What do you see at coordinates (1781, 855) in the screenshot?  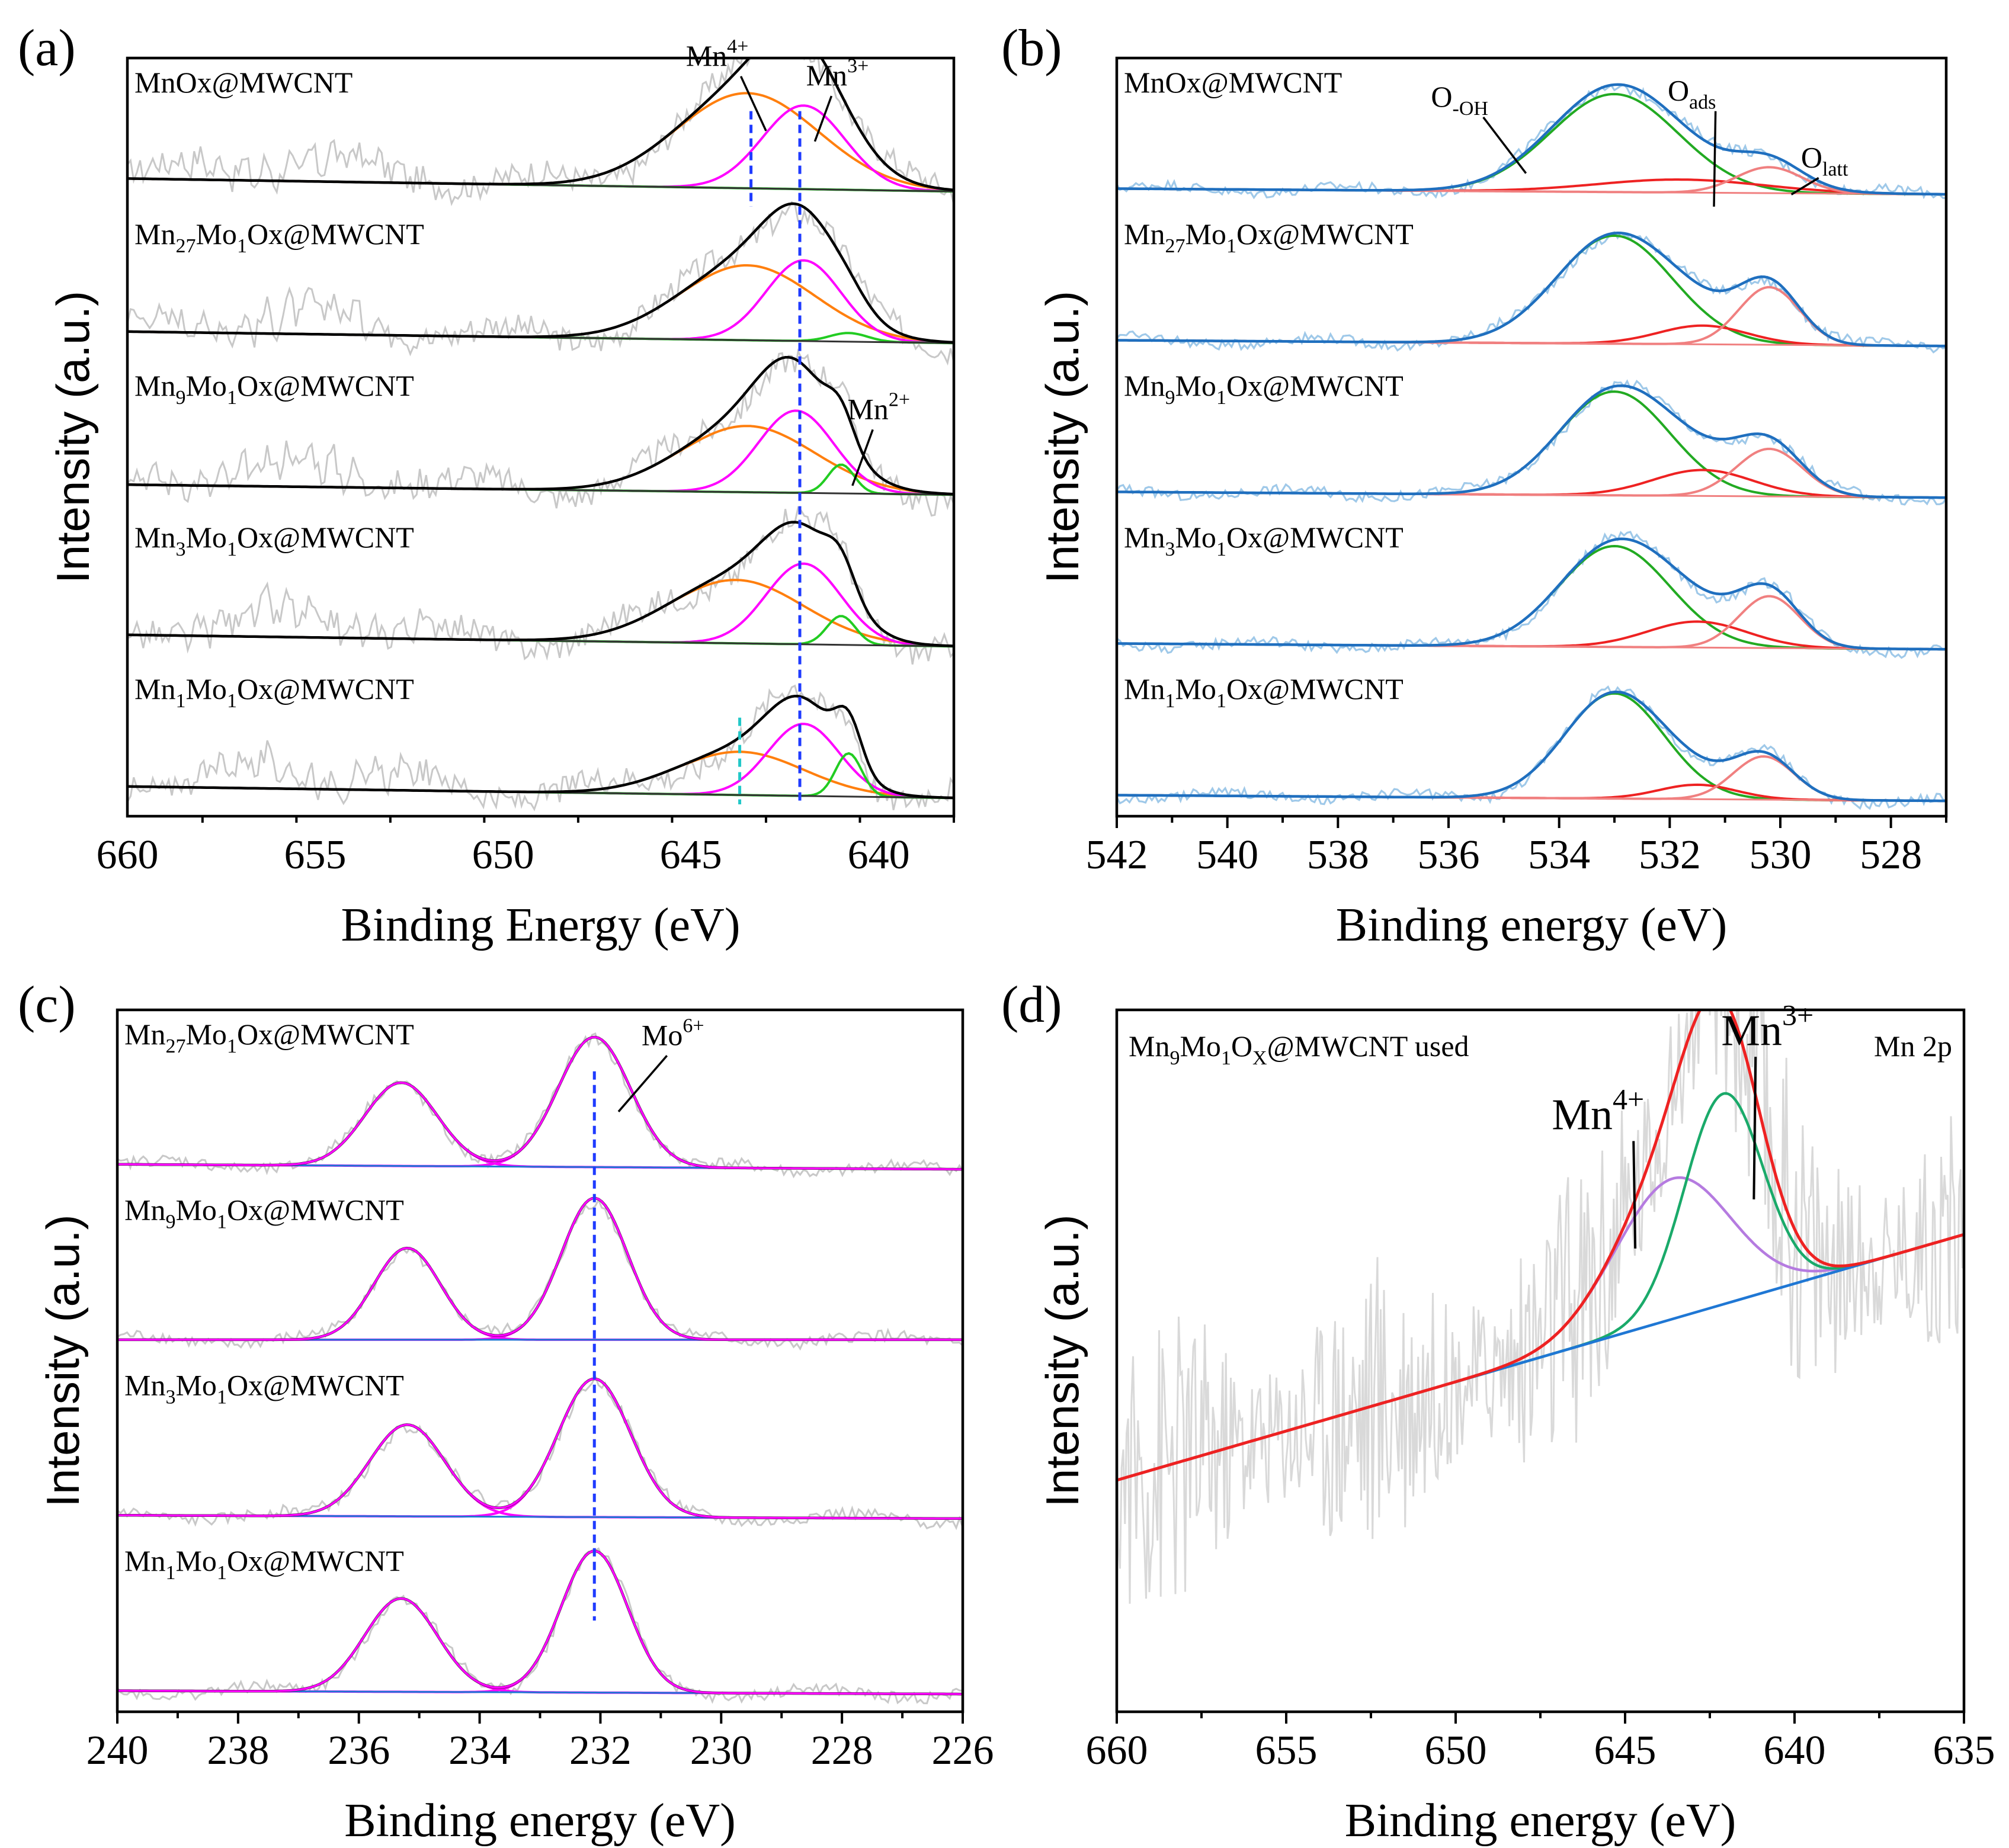 I see `x-tick-label: 530` at bounding box center [1781, 855].